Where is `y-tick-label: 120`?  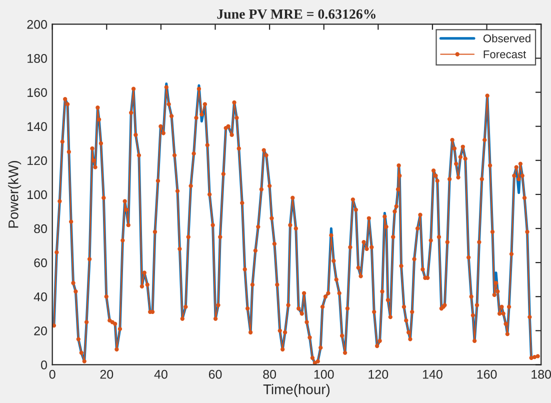 y-tick-label: 120 is located at coordinates (37, 161).